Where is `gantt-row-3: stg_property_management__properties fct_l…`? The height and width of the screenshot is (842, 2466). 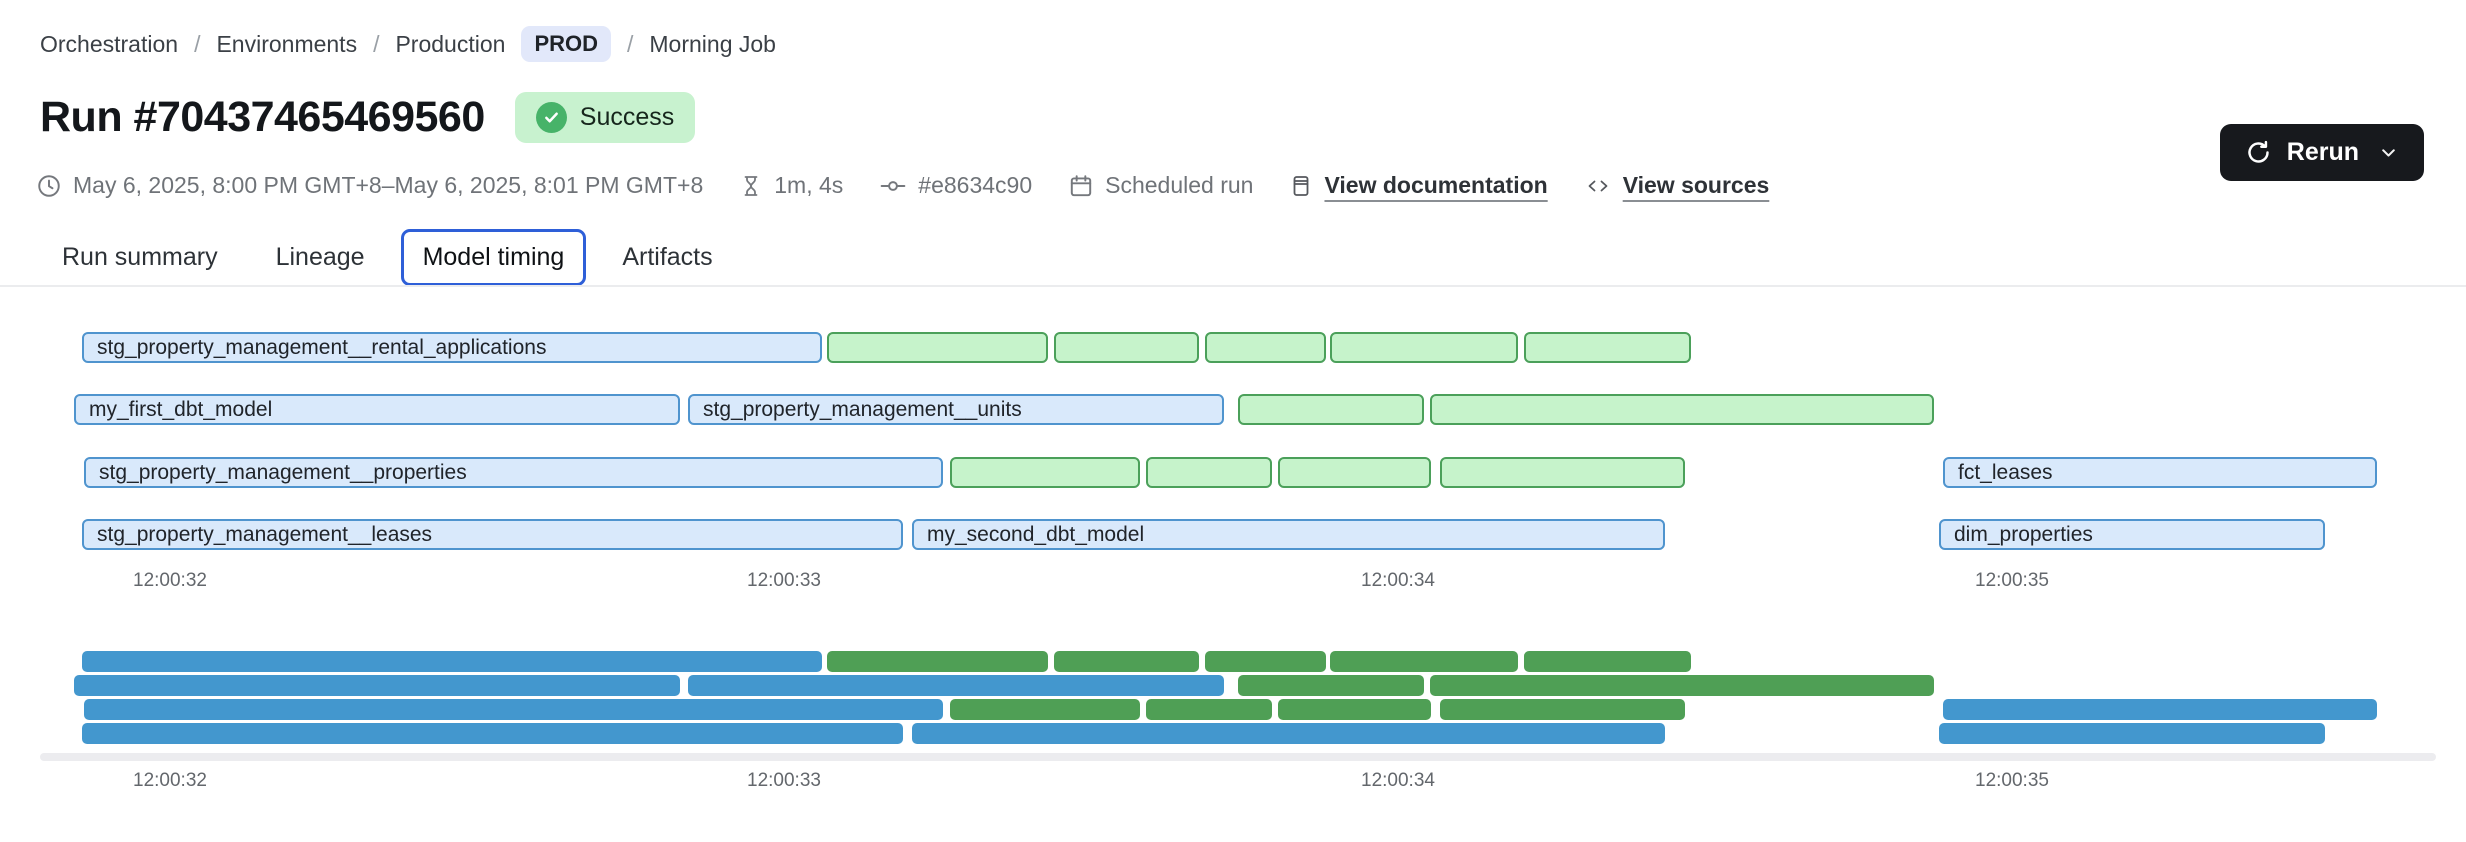 gantt-row-3: stg_property_management__properties fct_l… is located at coordinates (1233, 472).